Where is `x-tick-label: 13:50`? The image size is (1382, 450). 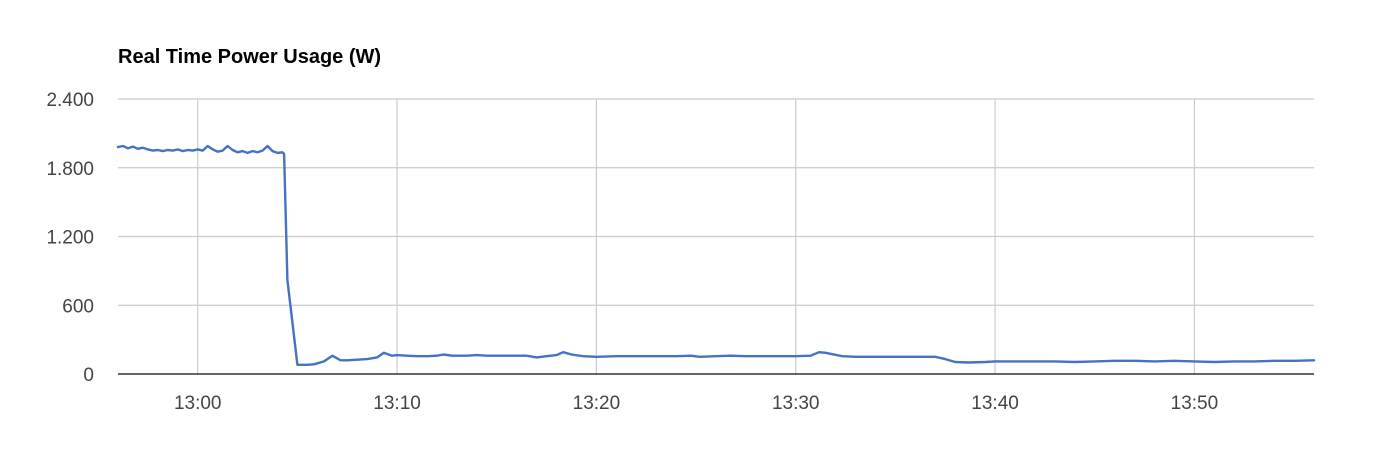
x-tick-label: 13:50 is located at coordinates (1195, 403).